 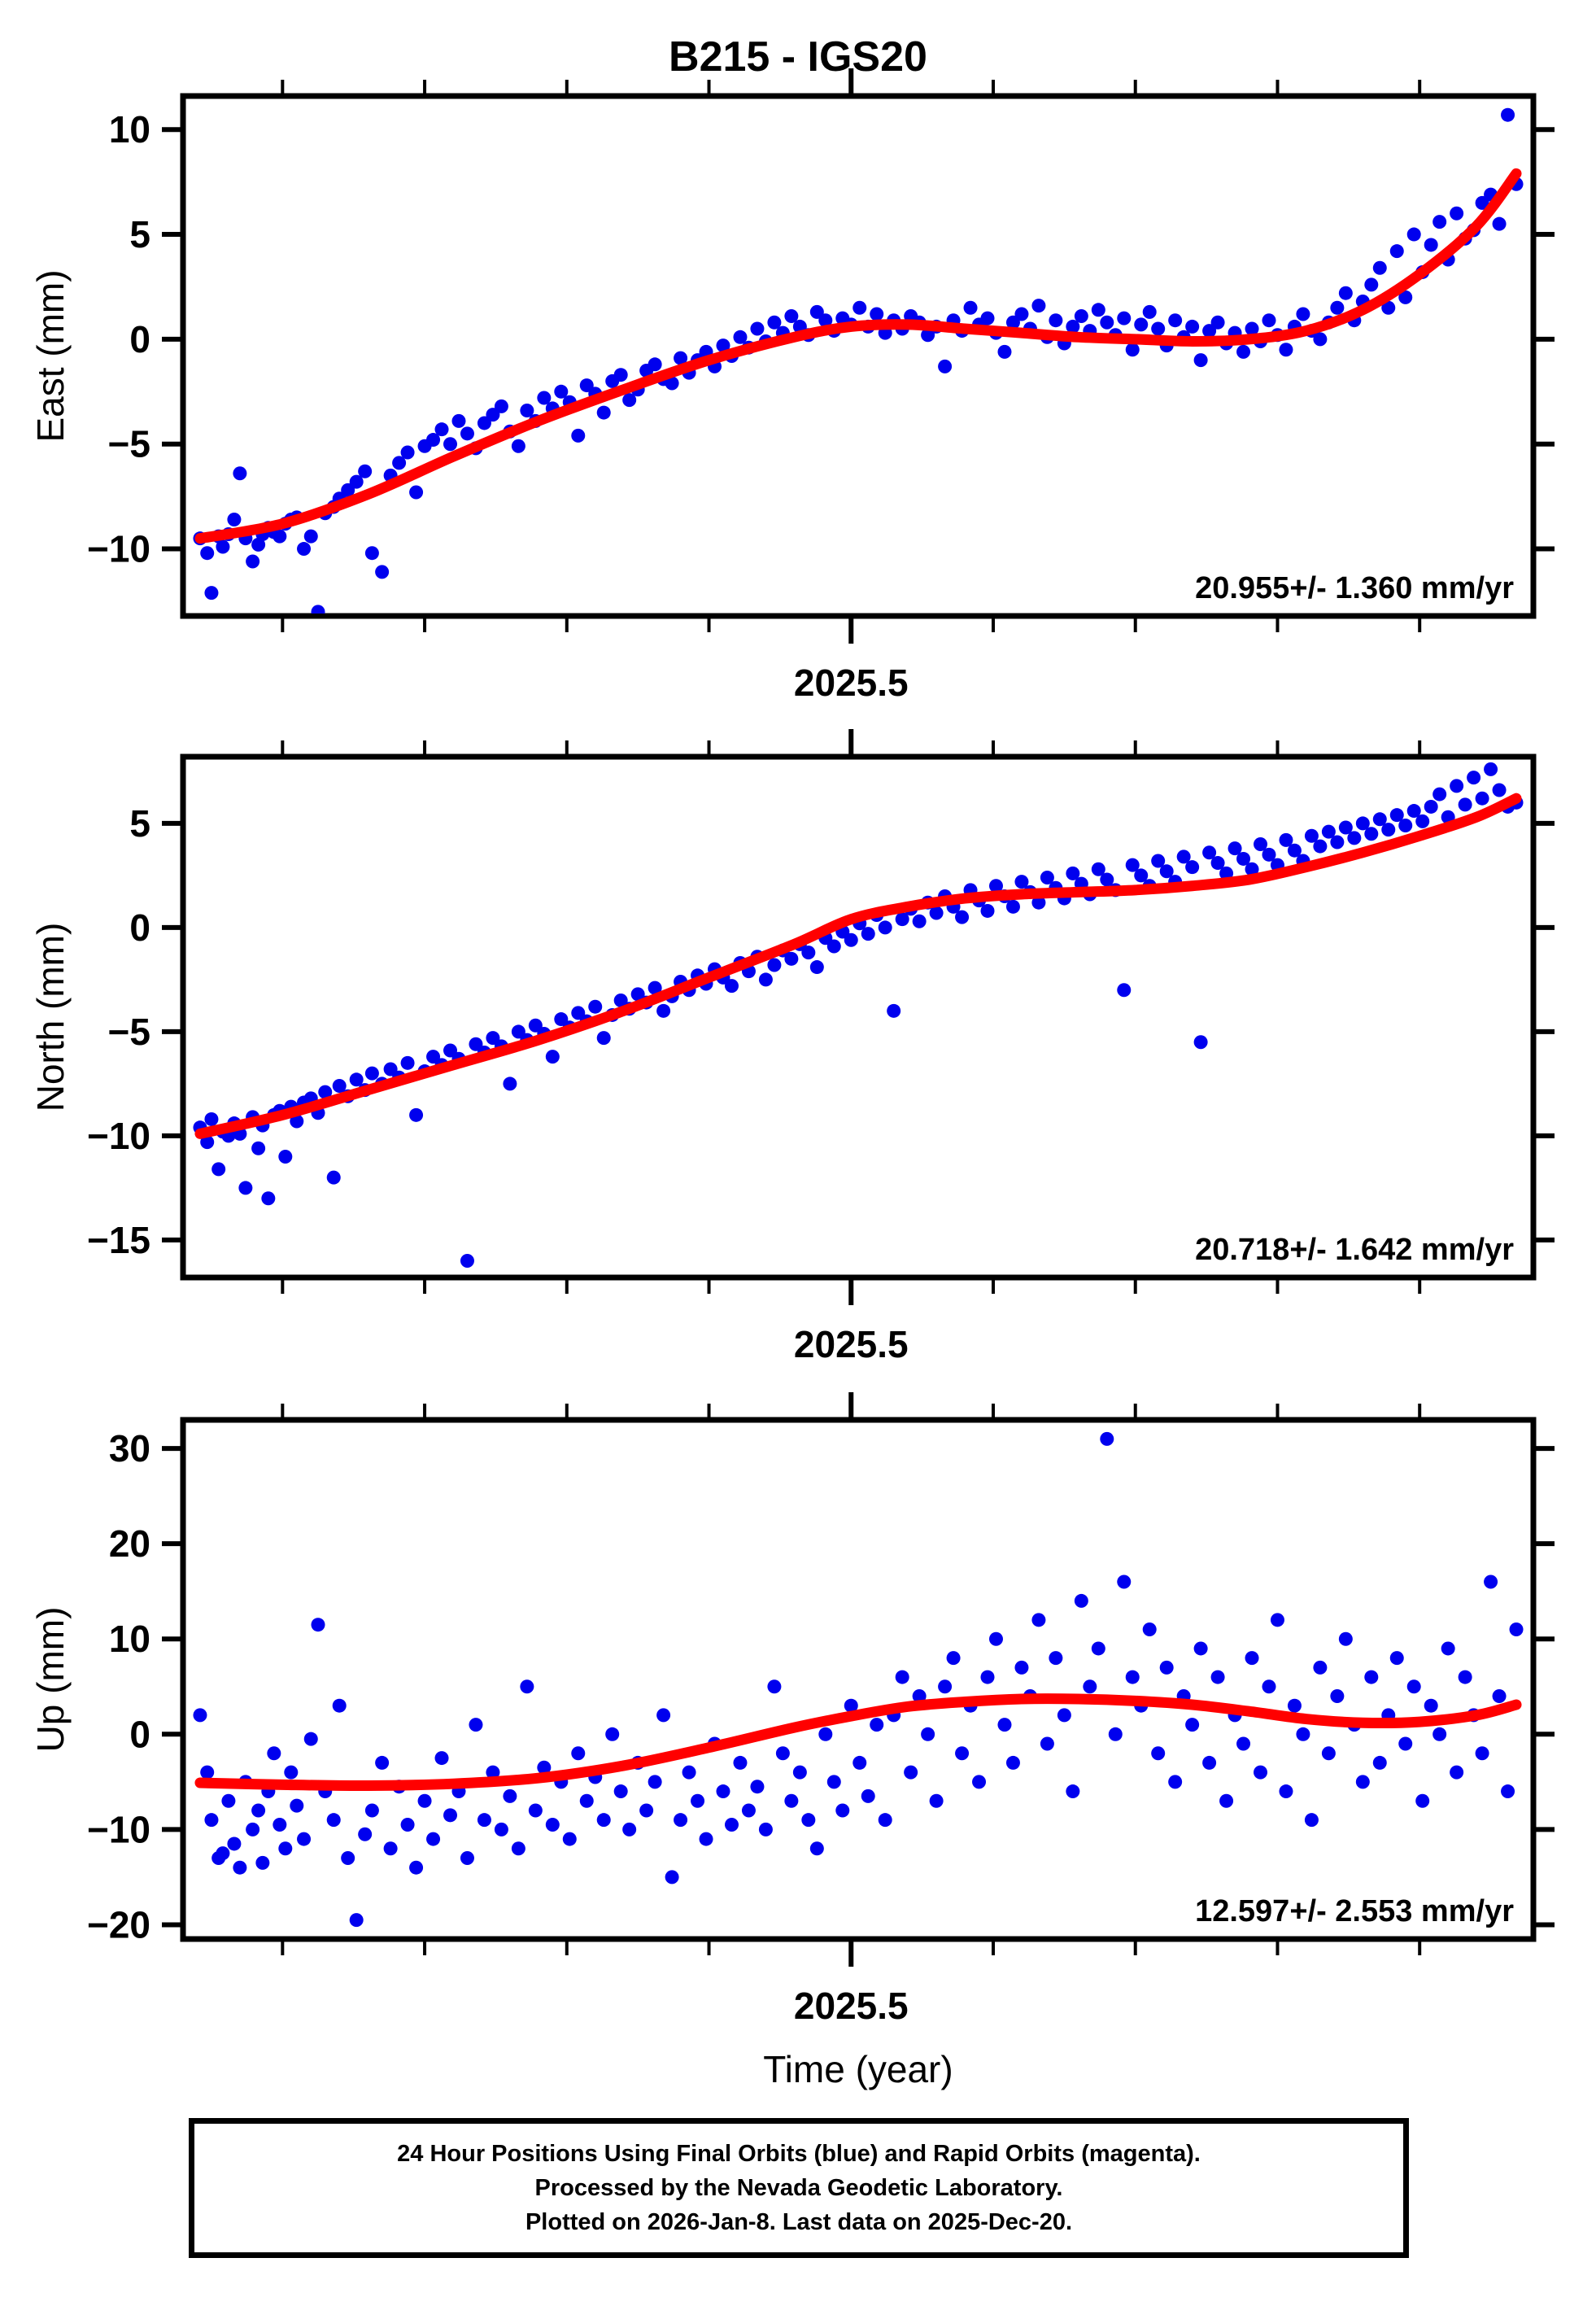 I want to click on y-axis-title-up: Up (mm), so click(x=50, y=1680).